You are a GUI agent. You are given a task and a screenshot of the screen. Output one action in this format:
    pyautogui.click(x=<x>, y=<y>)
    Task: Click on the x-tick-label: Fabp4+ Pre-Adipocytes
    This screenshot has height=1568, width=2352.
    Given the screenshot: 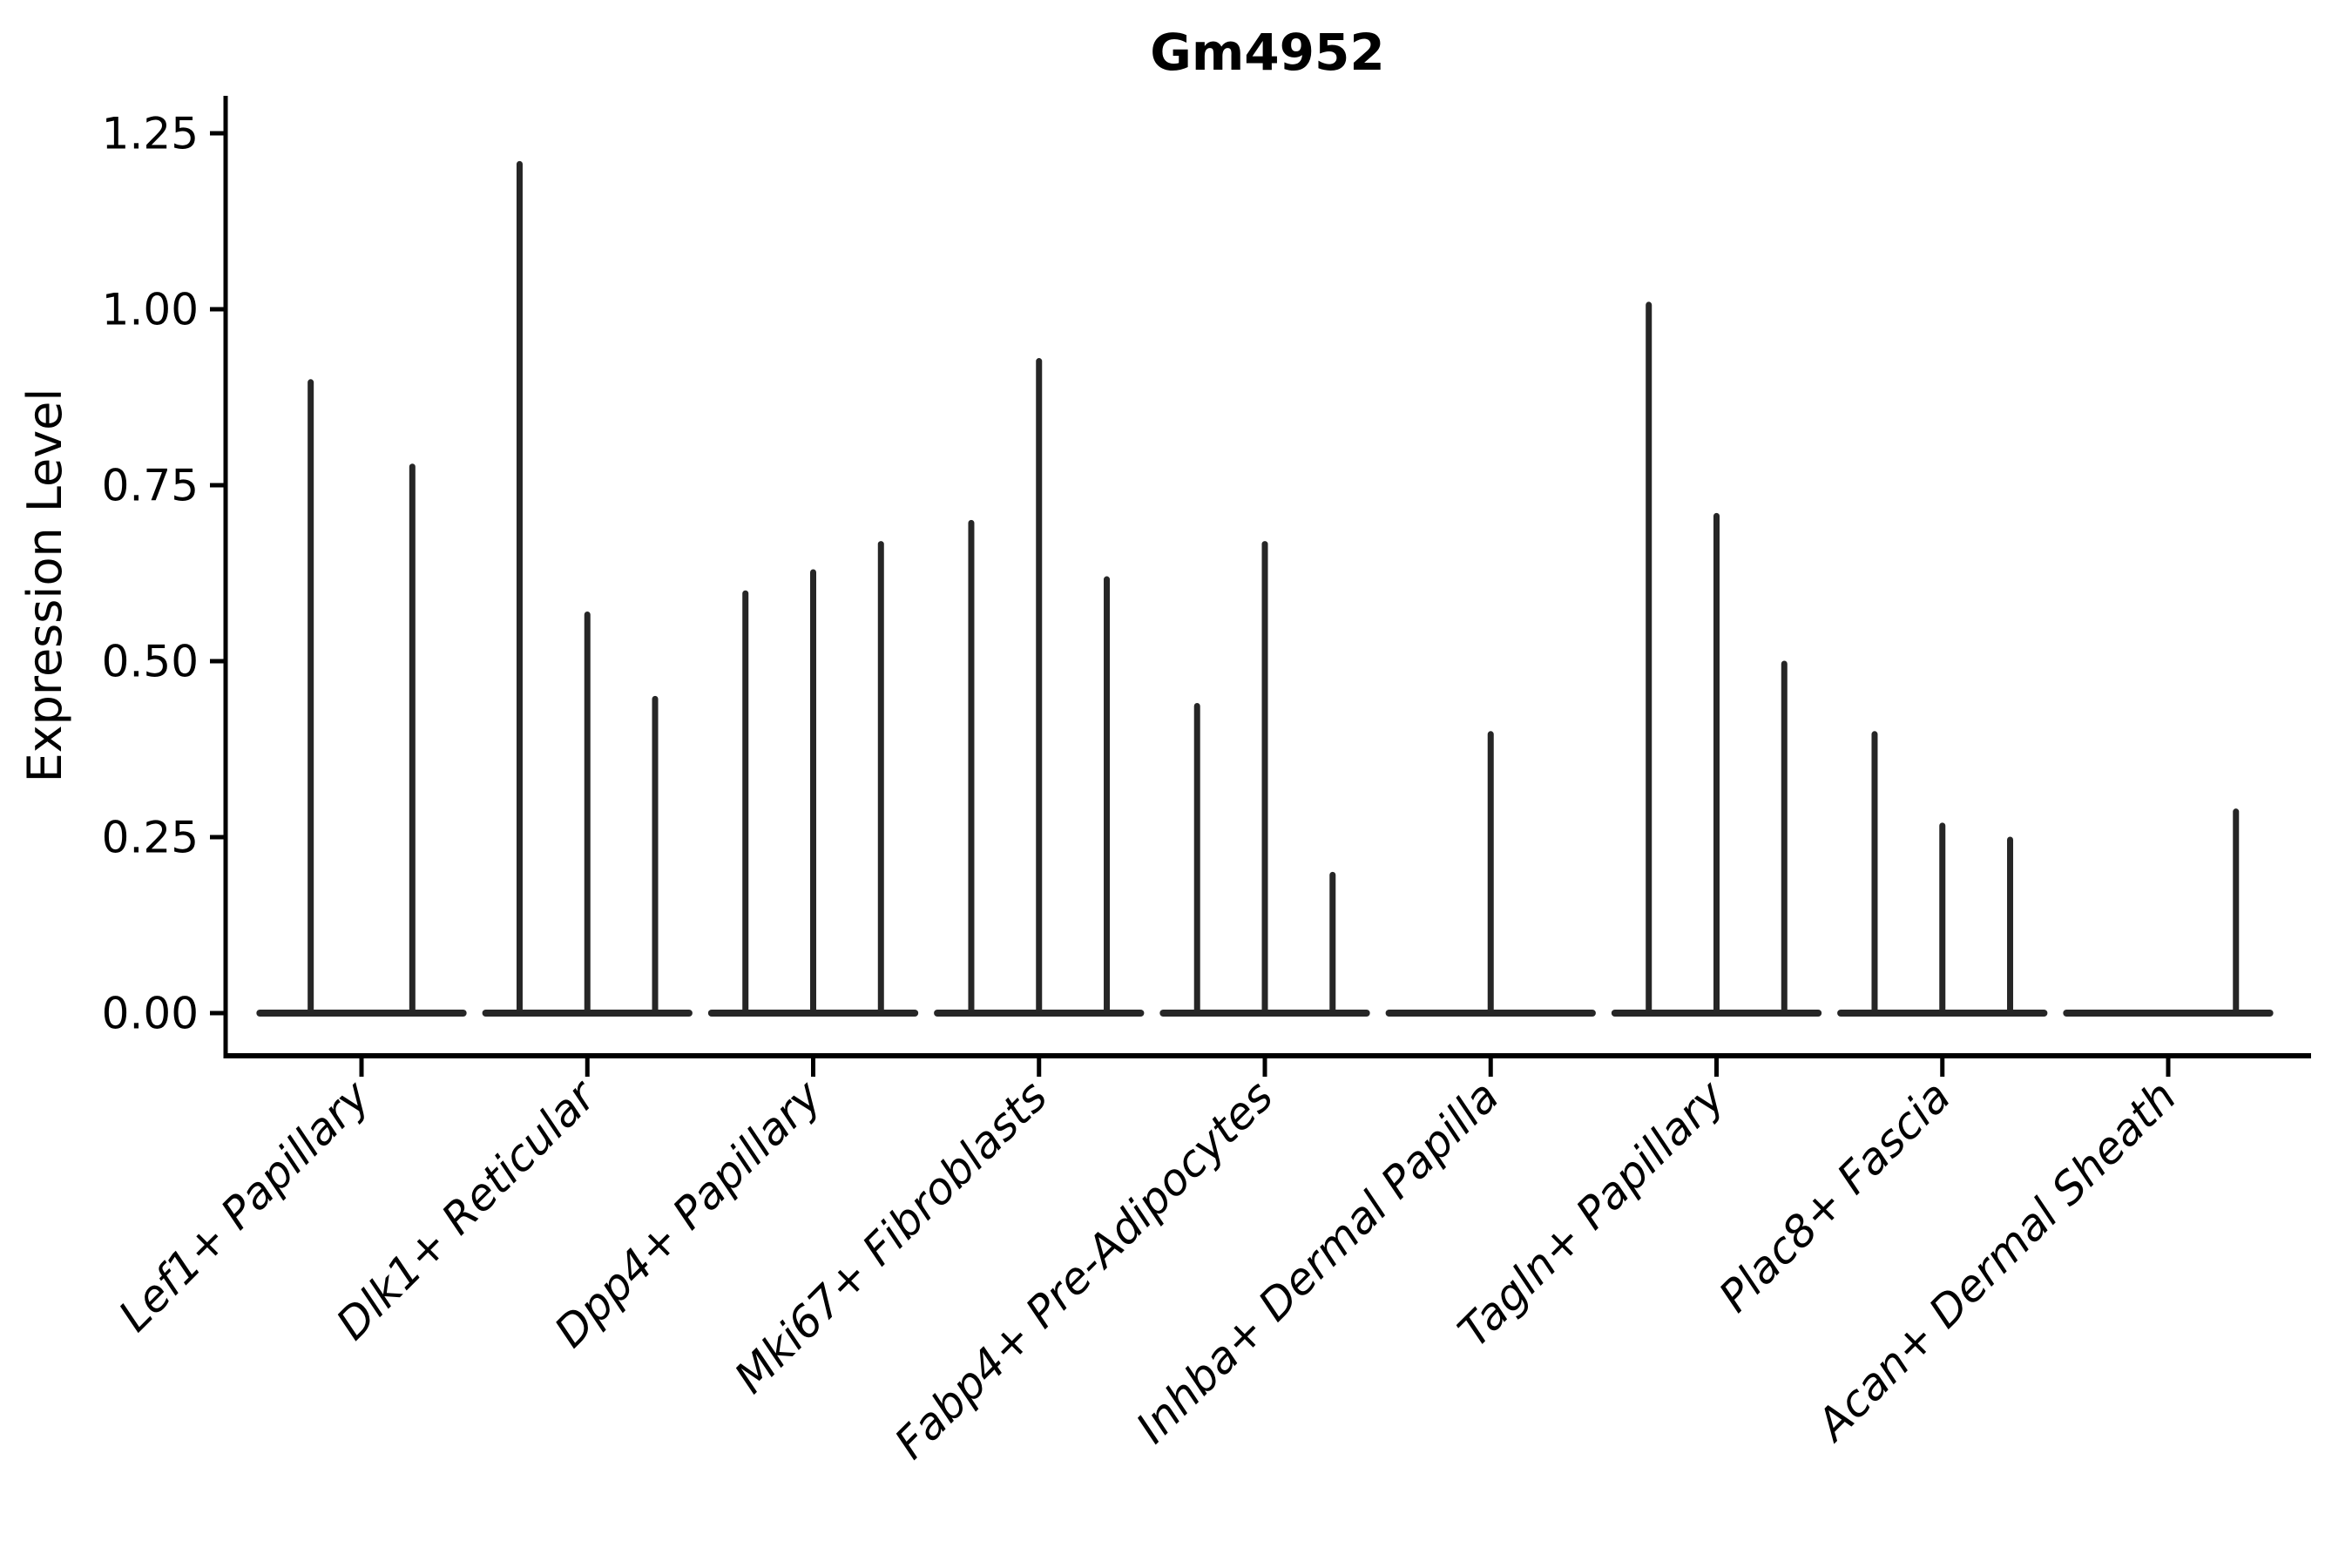 What is the action you would take?
    pyautogui.click(x=1084, y=1270)
    